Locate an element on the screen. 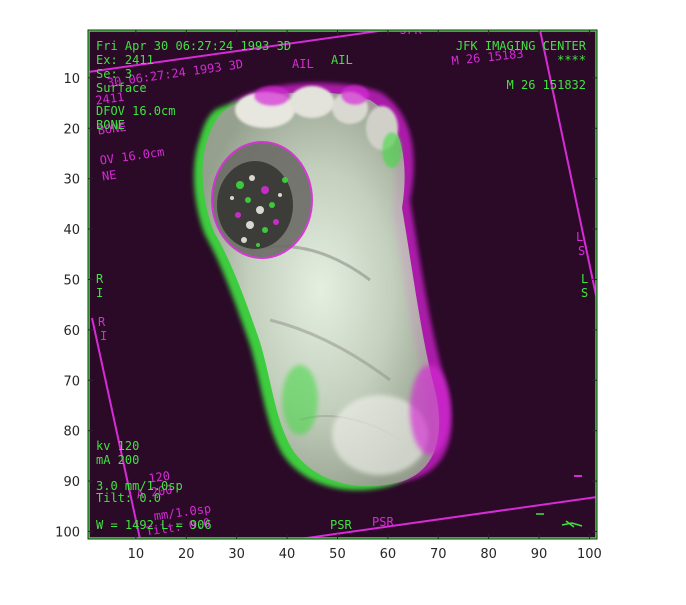 The image size is (686, 605). green-stars: **** is located at coordinates (571, 60).